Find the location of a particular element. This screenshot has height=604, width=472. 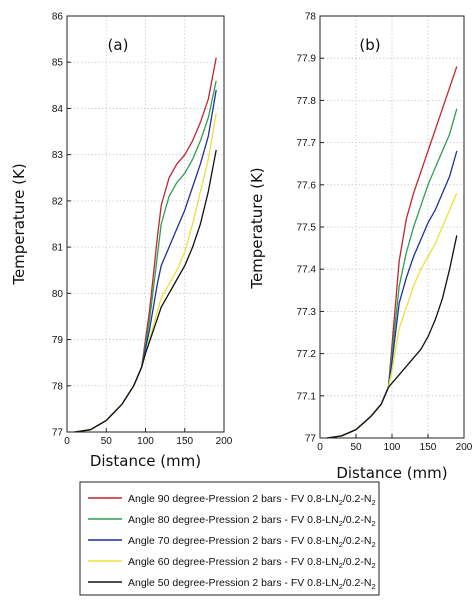

y-tick-label: 86 is located at coordinates (58, 17).